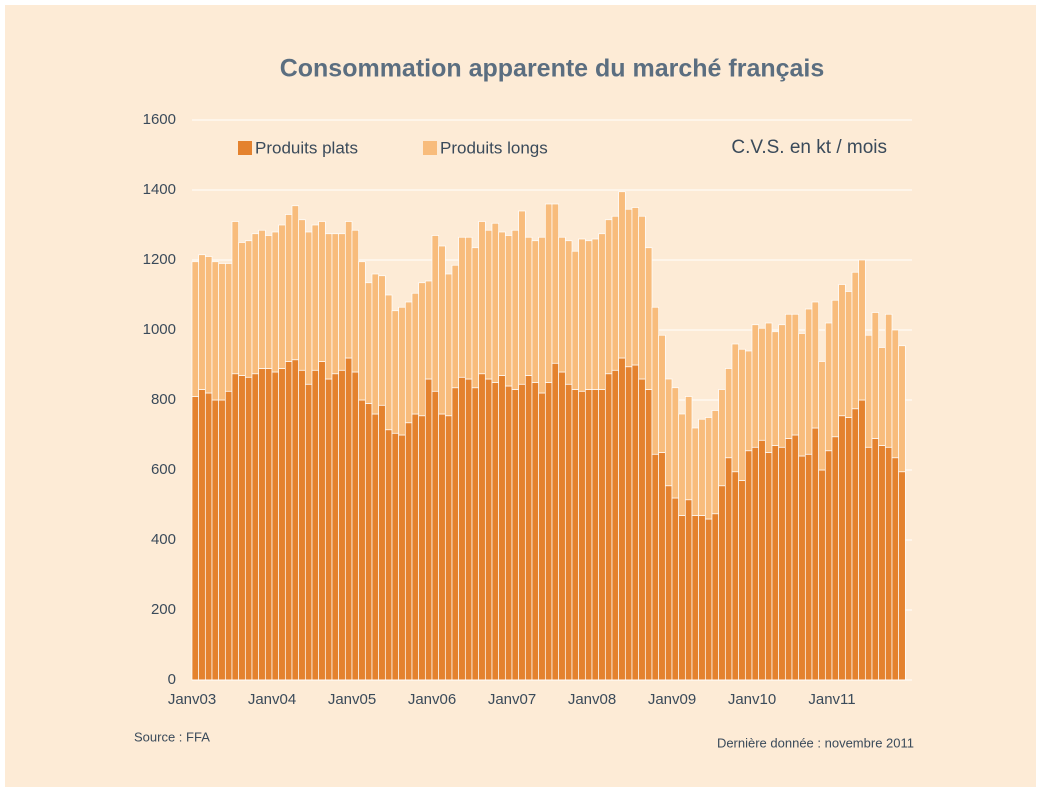  Describe the element at coordinates (159, 189) in the screenshot. I see `y-tick-label: 1400` at that location.